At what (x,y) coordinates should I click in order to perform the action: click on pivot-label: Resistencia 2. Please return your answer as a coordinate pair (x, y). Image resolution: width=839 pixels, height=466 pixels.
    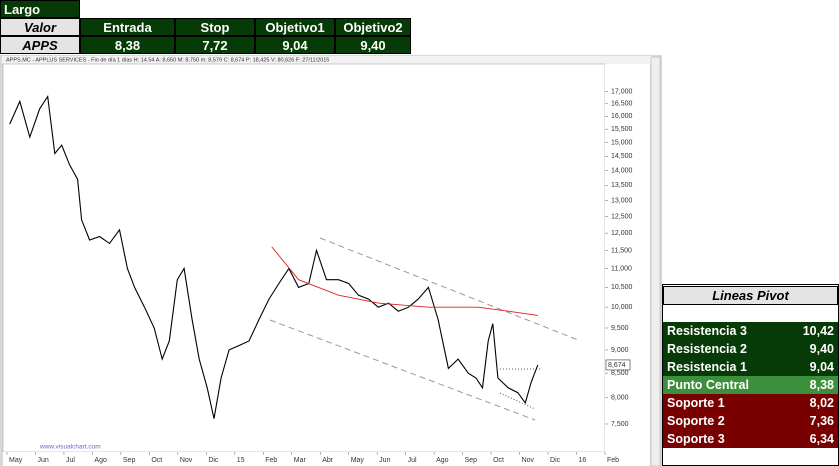
    Looking at the image, I should click on (707, 349).